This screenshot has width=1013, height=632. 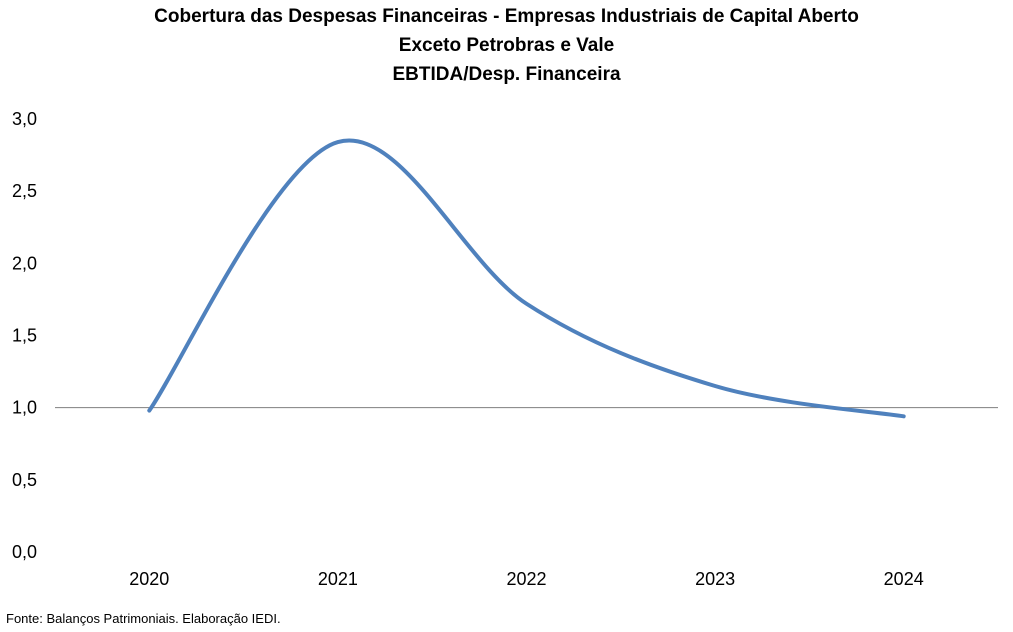 I want to click on y-tick-label: 0,0, so click(x=24, y=552).